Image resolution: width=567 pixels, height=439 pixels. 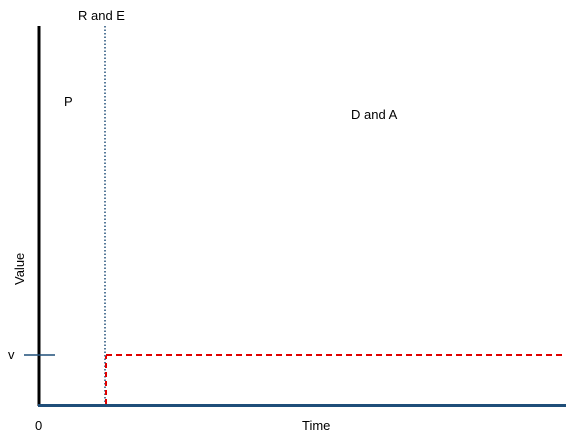 I want to click on right-region-label: D and A, so click(x=374, y=114).